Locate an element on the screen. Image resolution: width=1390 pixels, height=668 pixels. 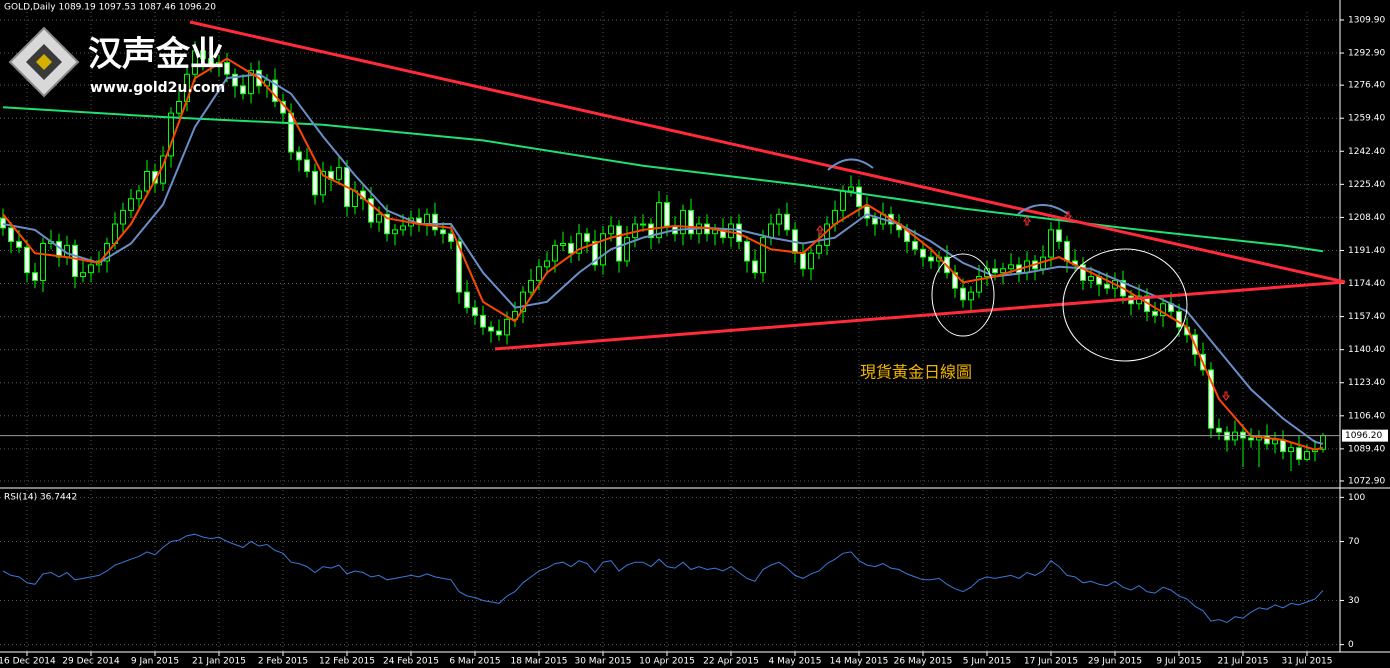
y-tick-label: 70 is located at coordinates (1354, 542).